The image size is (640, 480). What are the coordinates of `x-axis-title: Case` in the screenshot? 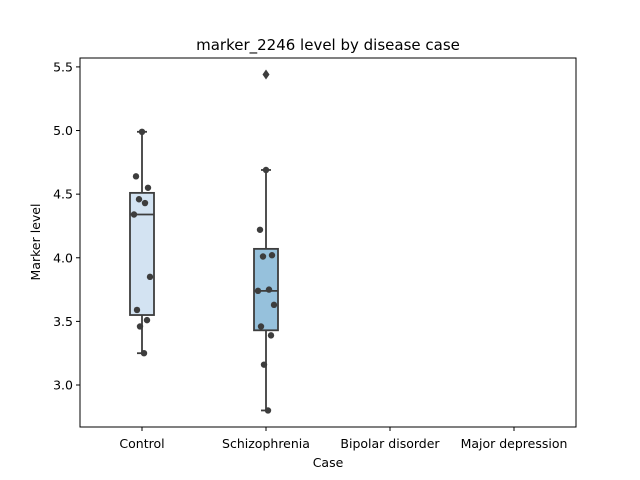 It's located at (328, 462).